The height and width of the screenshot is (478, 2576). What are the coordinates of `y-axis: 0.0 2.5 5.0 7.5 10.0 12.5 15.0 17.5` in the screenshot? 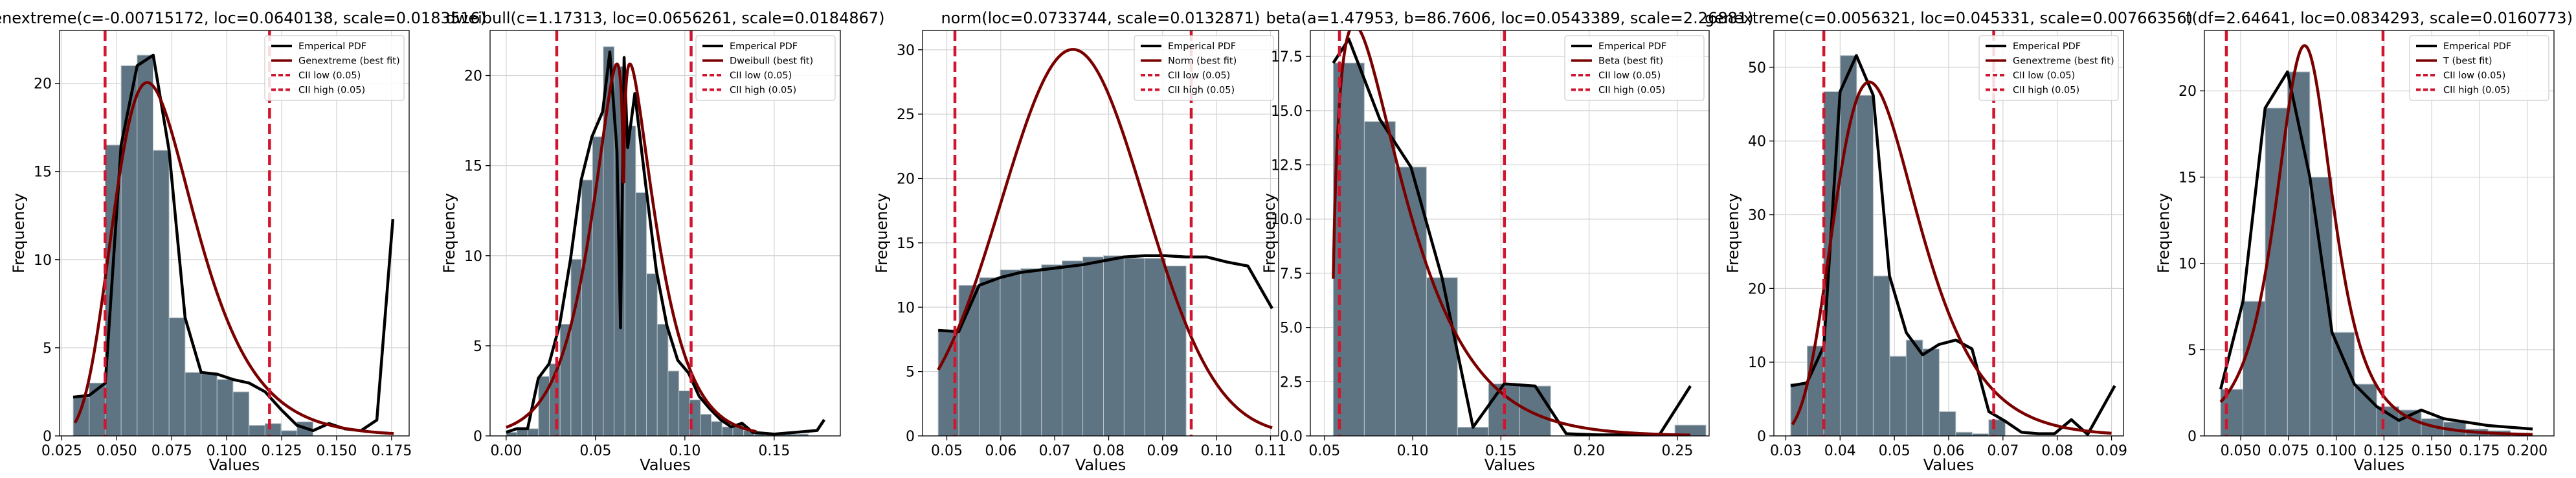 It's located at (1291, 247).